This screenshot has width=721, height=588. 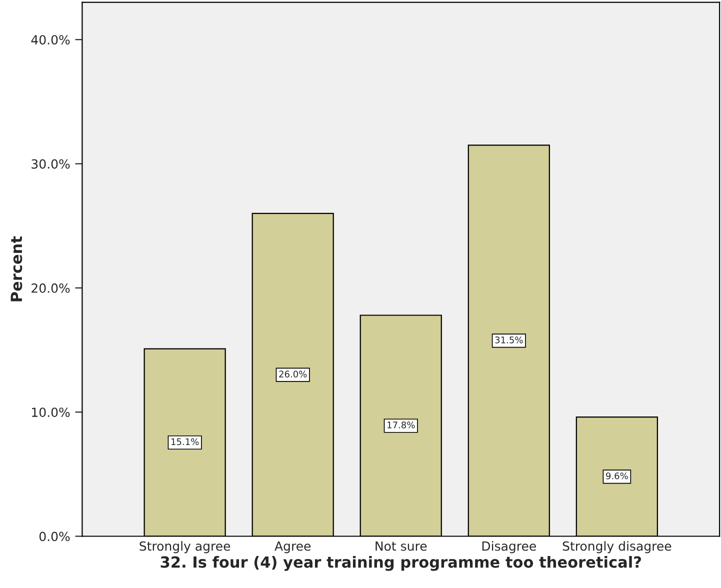 What do you see at coordinates (54, 537) in the screenshot?
I see `y-tick-label: 0.0%` at bounding box center [54, 537].